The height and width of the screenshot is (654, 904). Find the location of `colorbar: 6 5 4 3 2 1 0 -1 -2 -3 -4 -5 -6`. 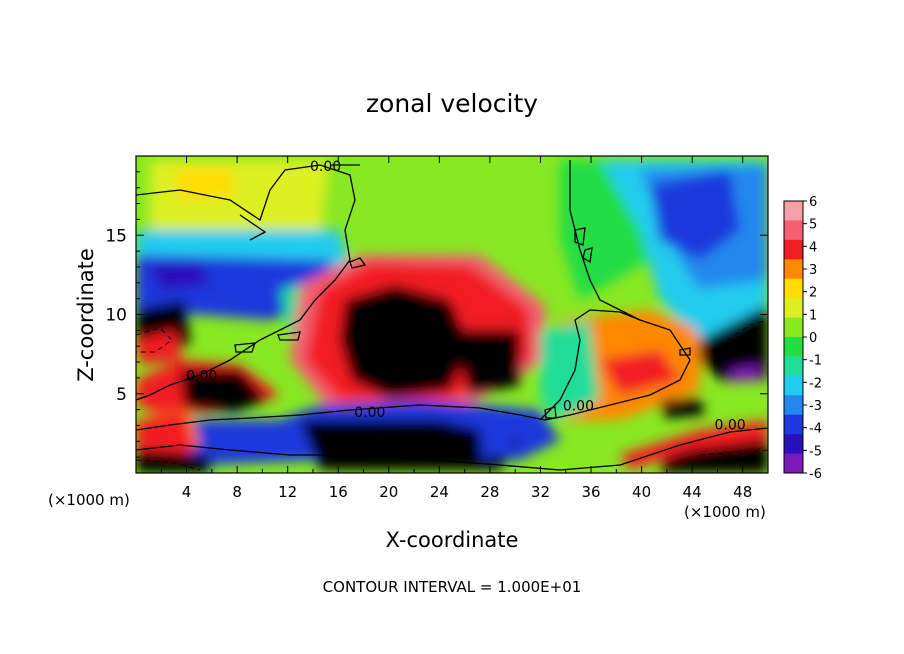

colorbar: 6 5 4 3 2 1 0 -1 -2 -3 -4 -5 -6 is located at coordinates (802, 338).